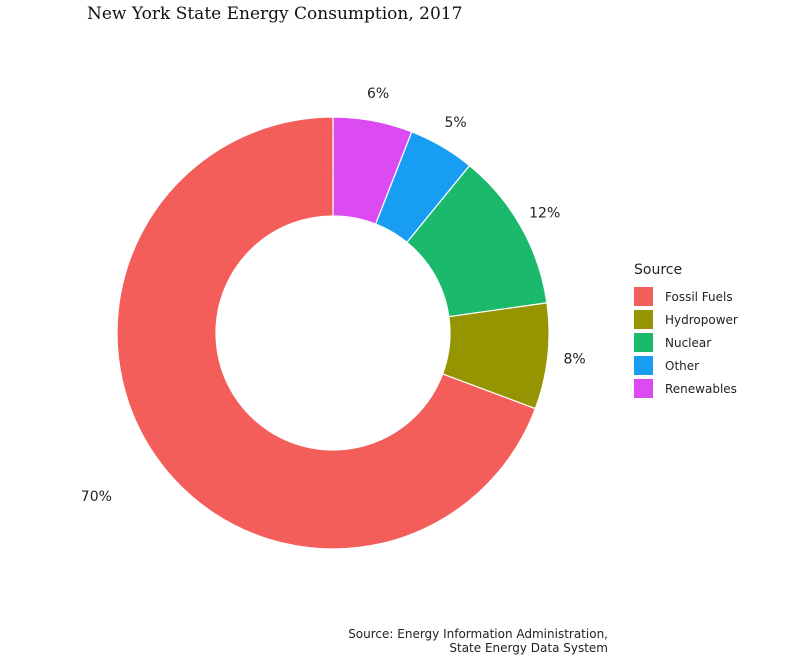 This screenshot has width=800, height=663. Describe the element at coordinates (643, 342) in the screenshot. I see `legend-swatch-nuclear` at that location.